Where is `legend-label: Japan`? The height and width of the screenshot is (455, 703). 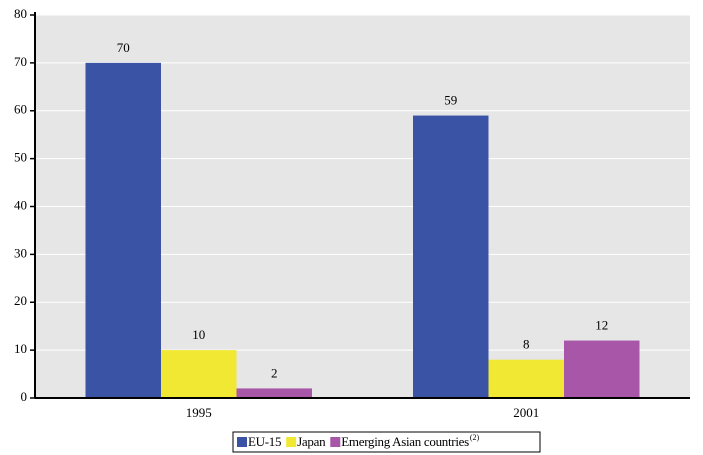 legend-label: Japan is located at coordinates (311, 441).